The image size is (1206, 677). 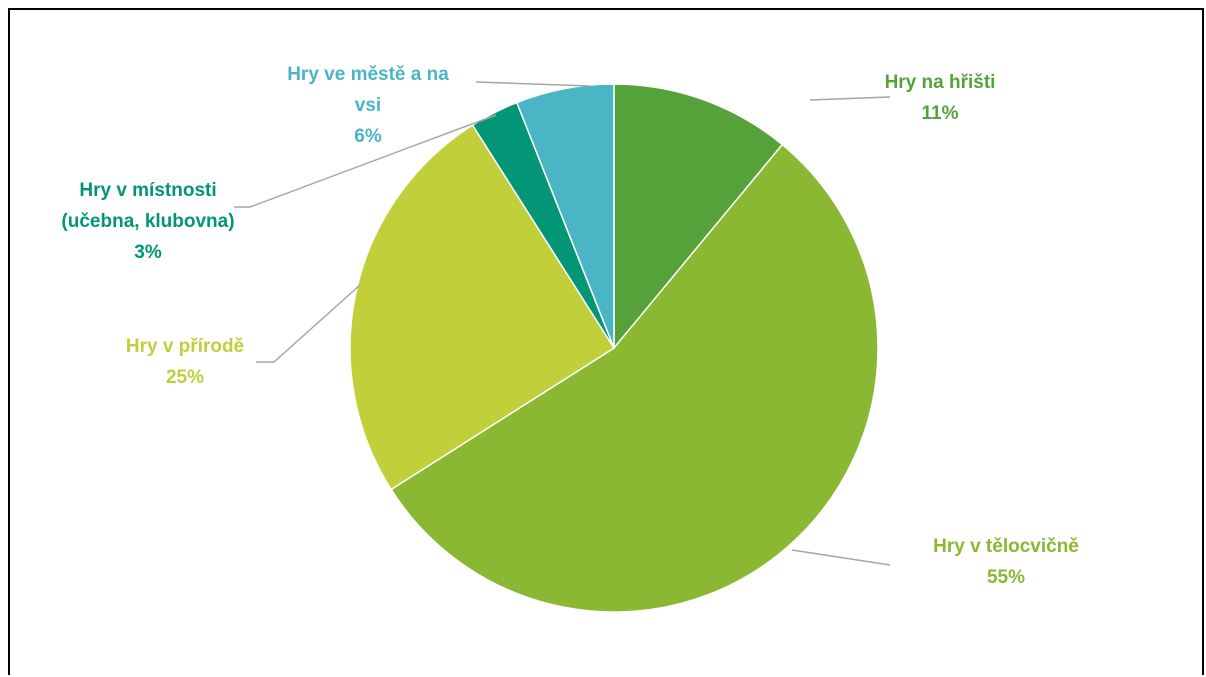 I want to click on slice-category-label: vsi, so click(x=368, y=105).